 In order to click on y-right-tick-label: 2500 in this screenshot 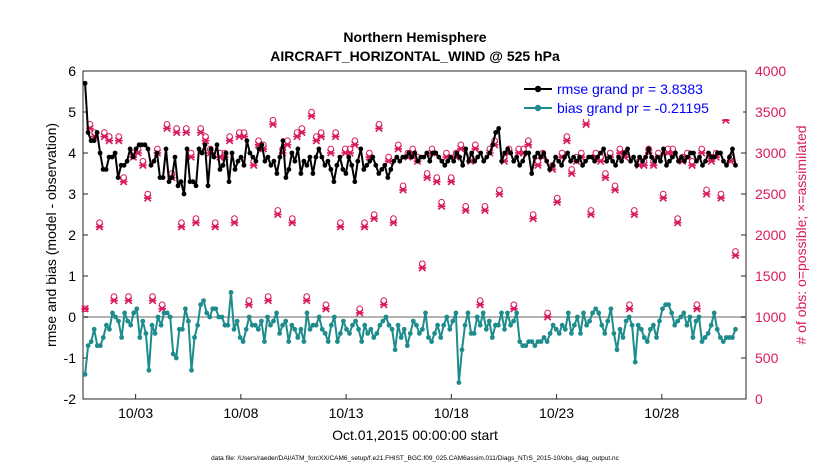, I will do `click(770, 194)`.